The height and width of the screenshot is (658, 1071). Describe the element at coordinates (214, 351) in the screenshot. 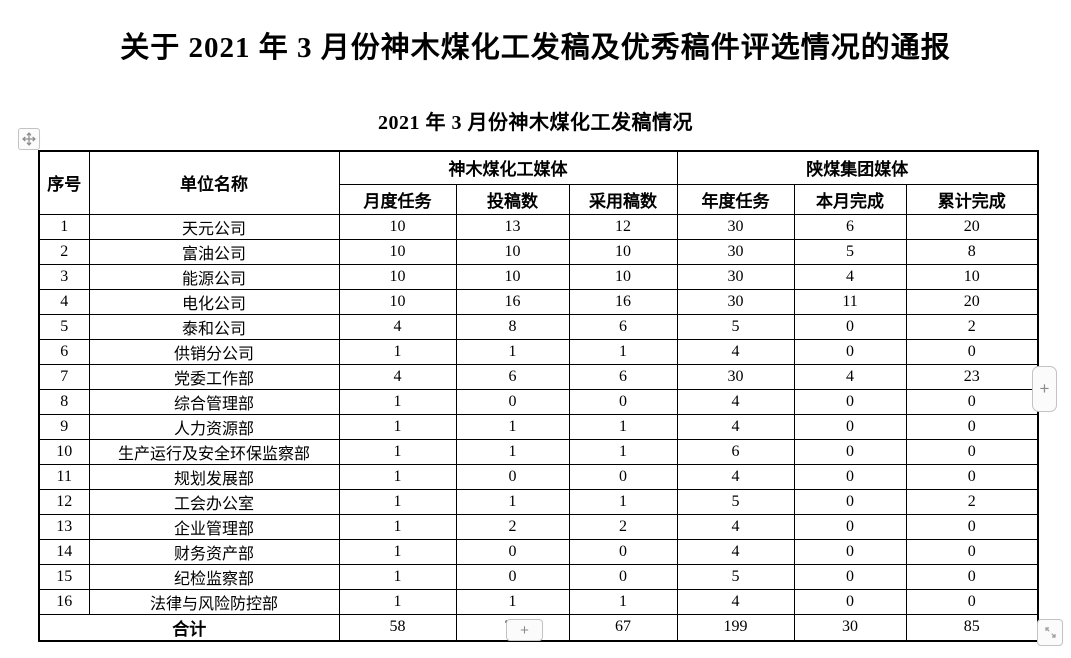

I see `unit-name-cell: 供销分公司` at that location.